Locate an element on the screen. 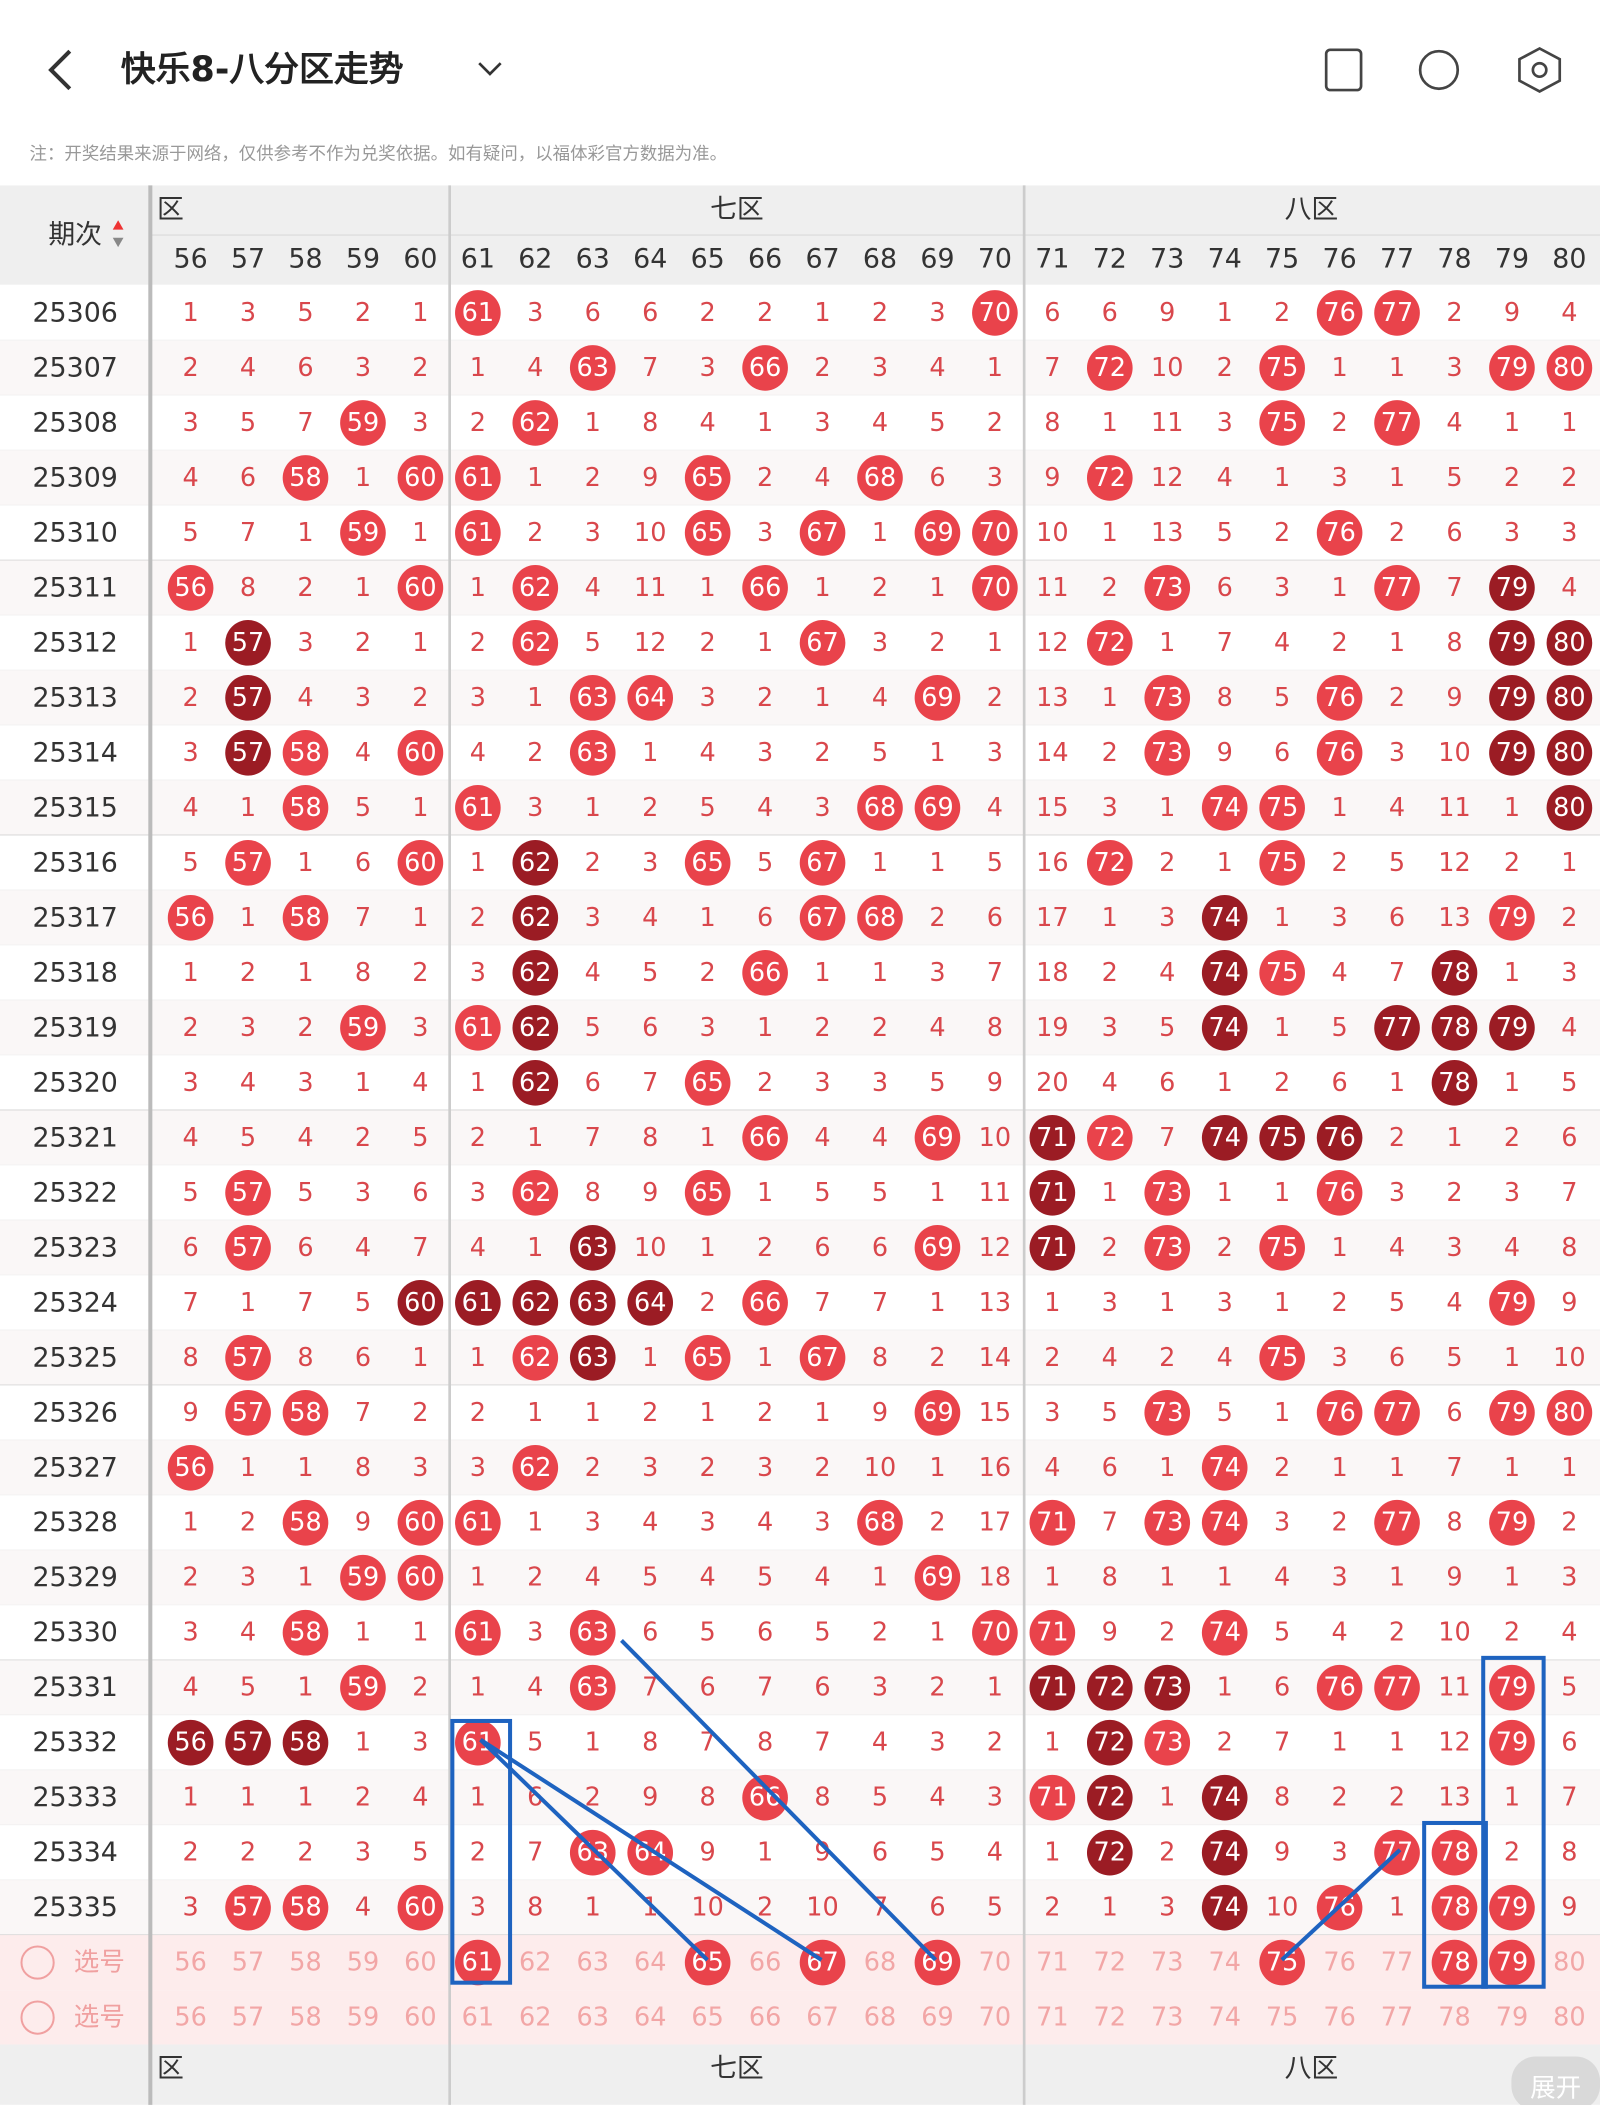 Image resolution: width=1600 pixels, height=2109 pixels. annotation-box is located at coordinates (481, 1851).